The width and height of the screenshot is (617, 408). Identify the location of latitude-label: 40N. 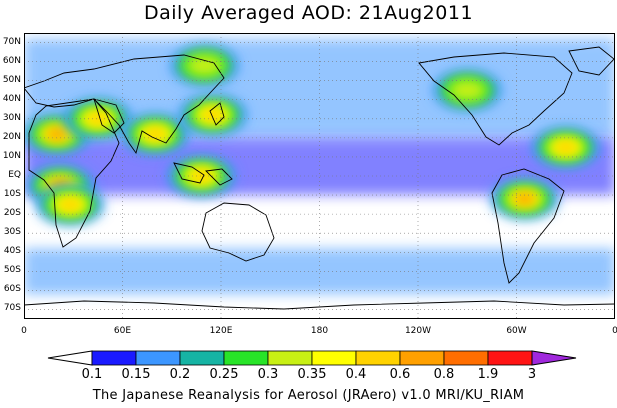
(11, 98).